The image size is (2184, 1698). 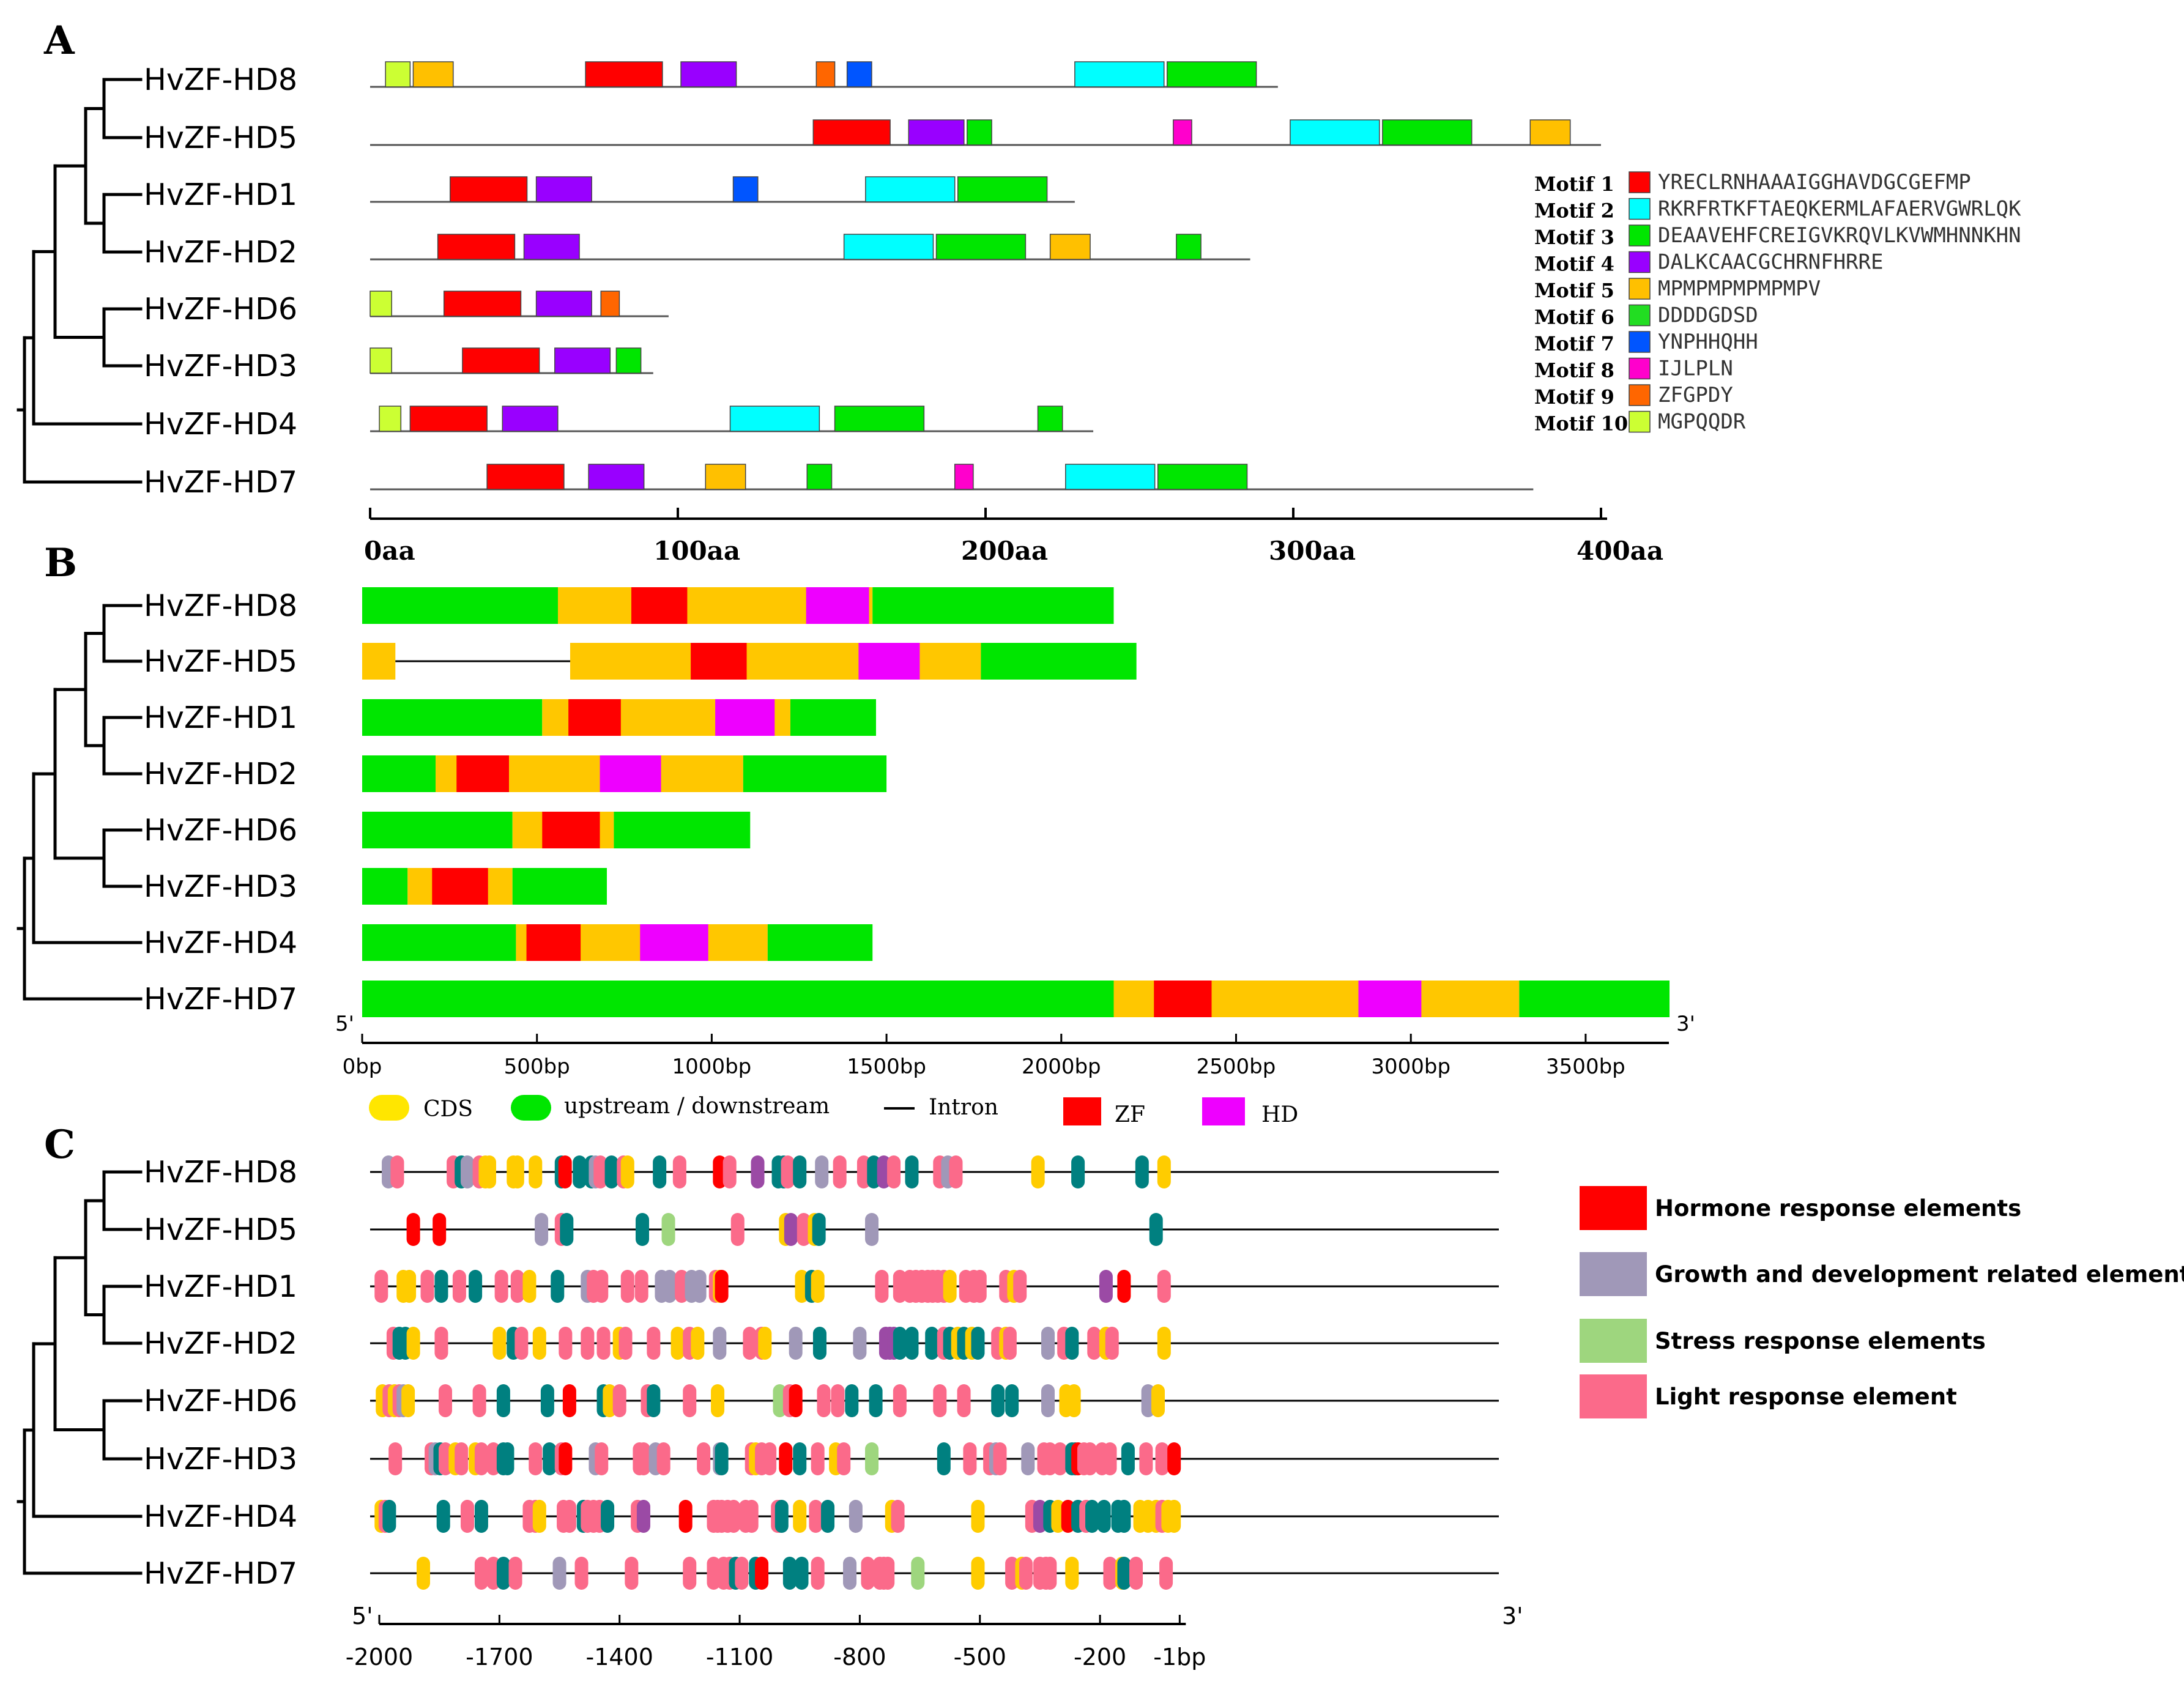 I want to click on promoter-axis-tick-label: -1bp, so click(x=1179, y=1657).